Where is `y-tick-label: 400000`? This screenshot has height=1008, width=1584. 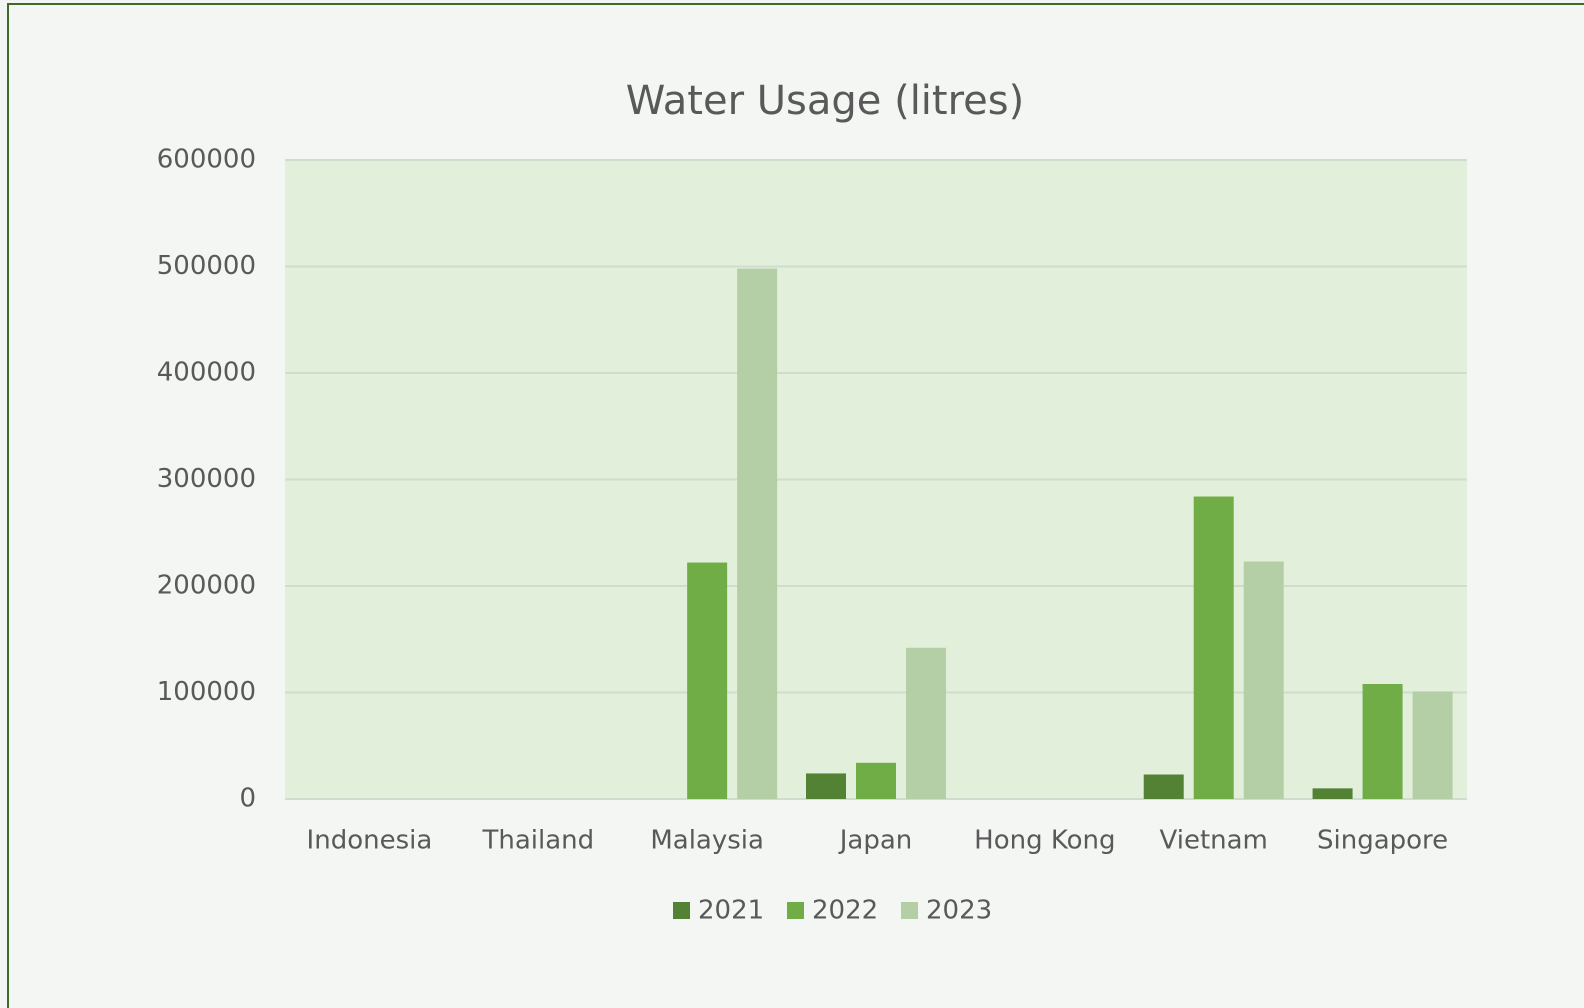
y-tick-label: 400000 is located at coordinates (206, 373).